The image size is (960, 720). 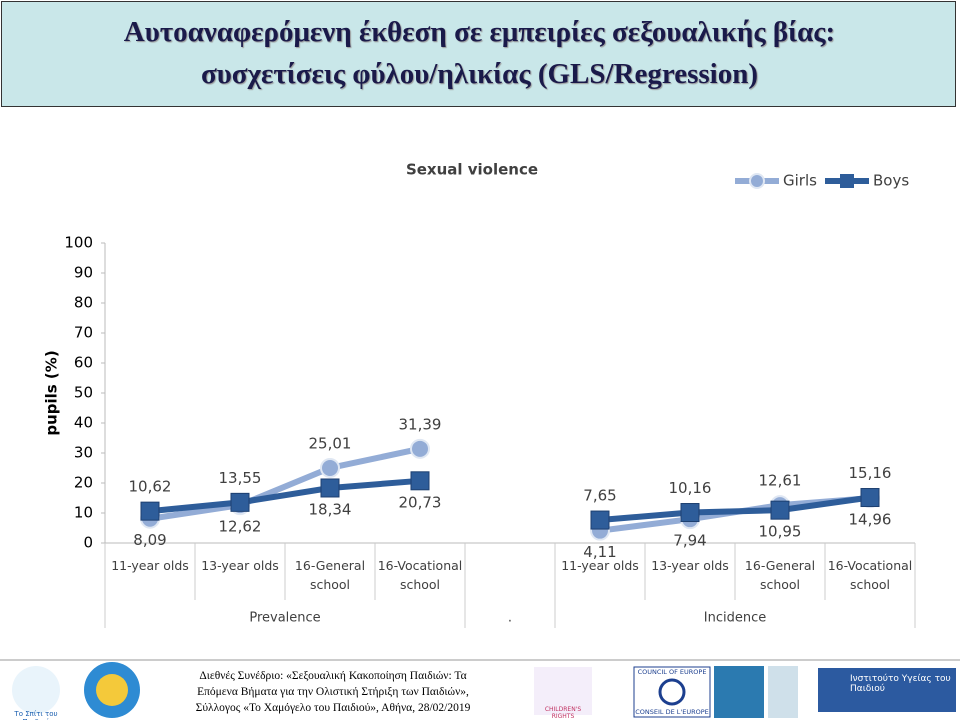 What do you see at coordinates (83, 393) in the screenshot?
I see `y-tick-label: 50` at bounding box center [83, 393].